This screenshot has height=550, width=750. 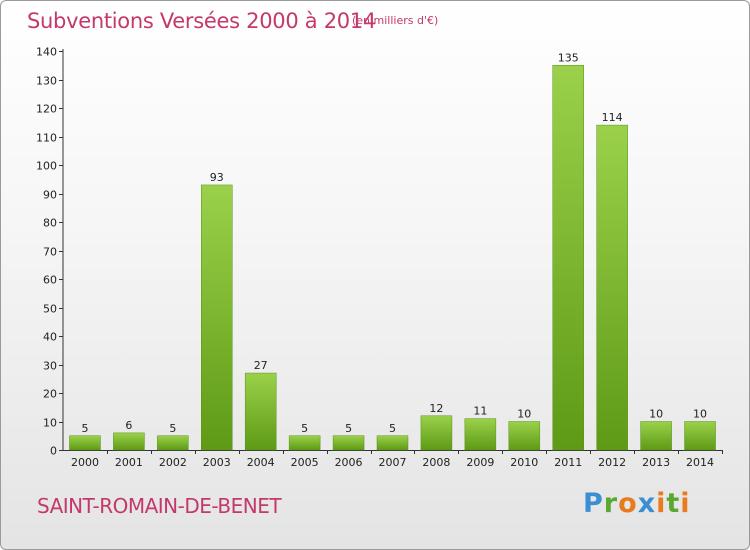 What do you see at coordinates (524, 436) in the screenshot?
I see `bar-2010` at bounding box center [524, 436].